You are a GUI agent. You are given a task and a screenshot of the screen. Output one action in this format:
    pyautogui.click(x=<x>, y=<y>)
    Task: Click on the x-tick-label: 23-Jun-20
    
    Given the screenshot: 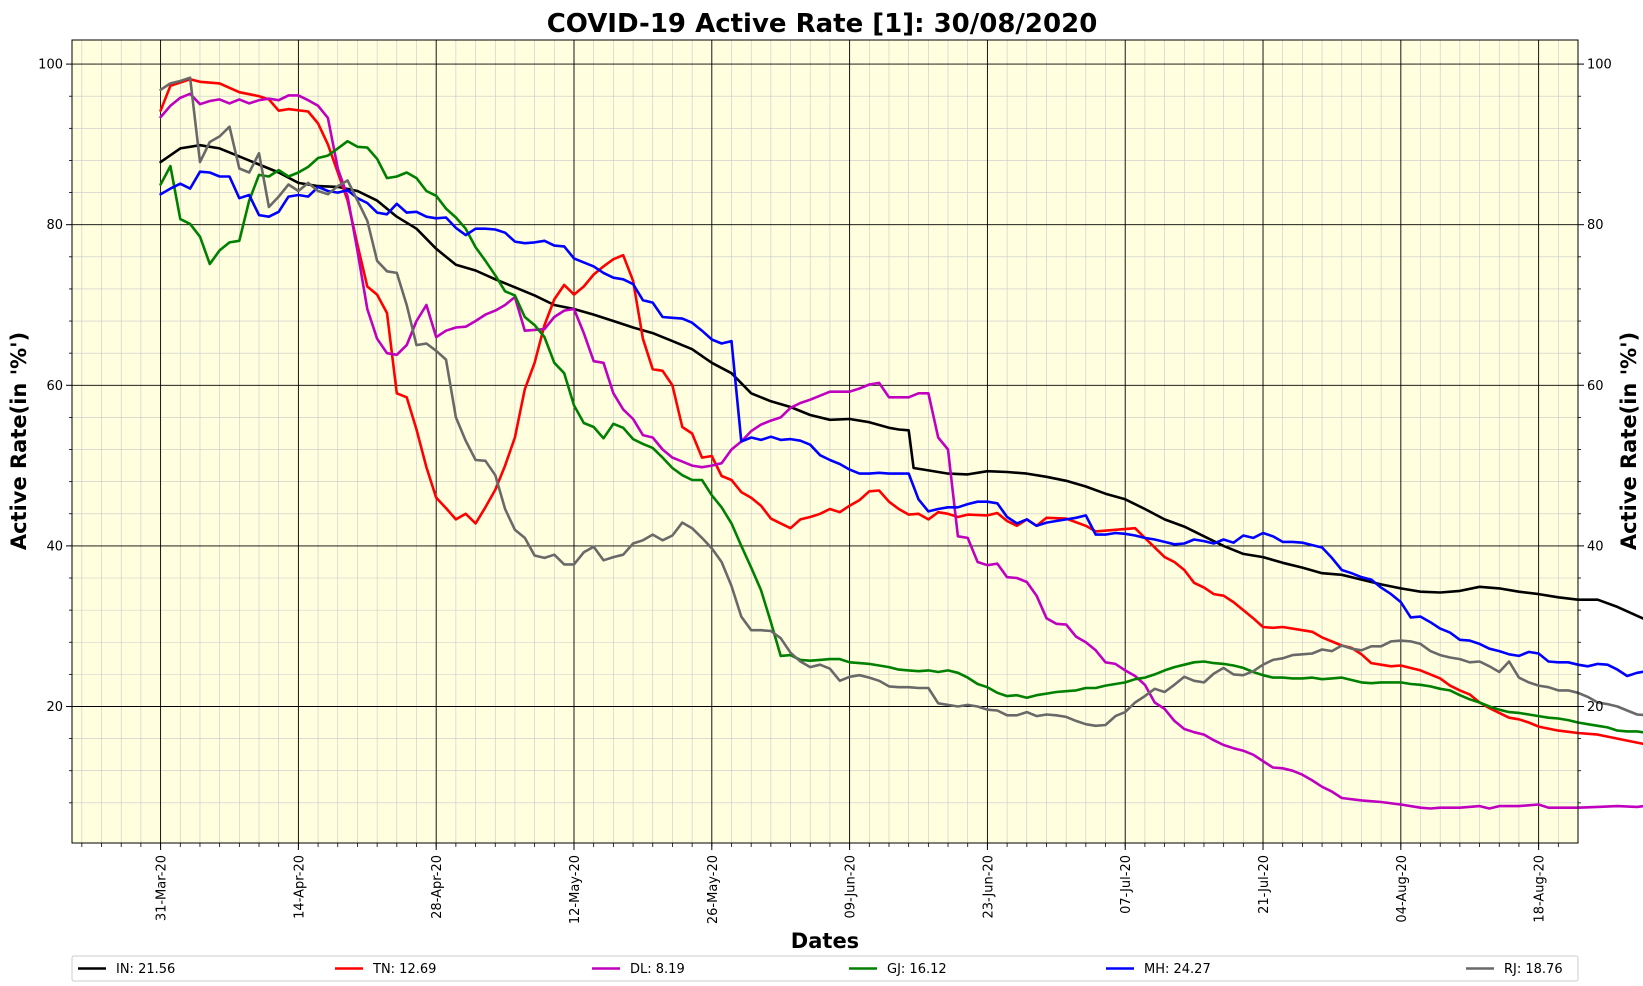 What is the action you would take?
    pyautogui.click(x=988, y=887)
    